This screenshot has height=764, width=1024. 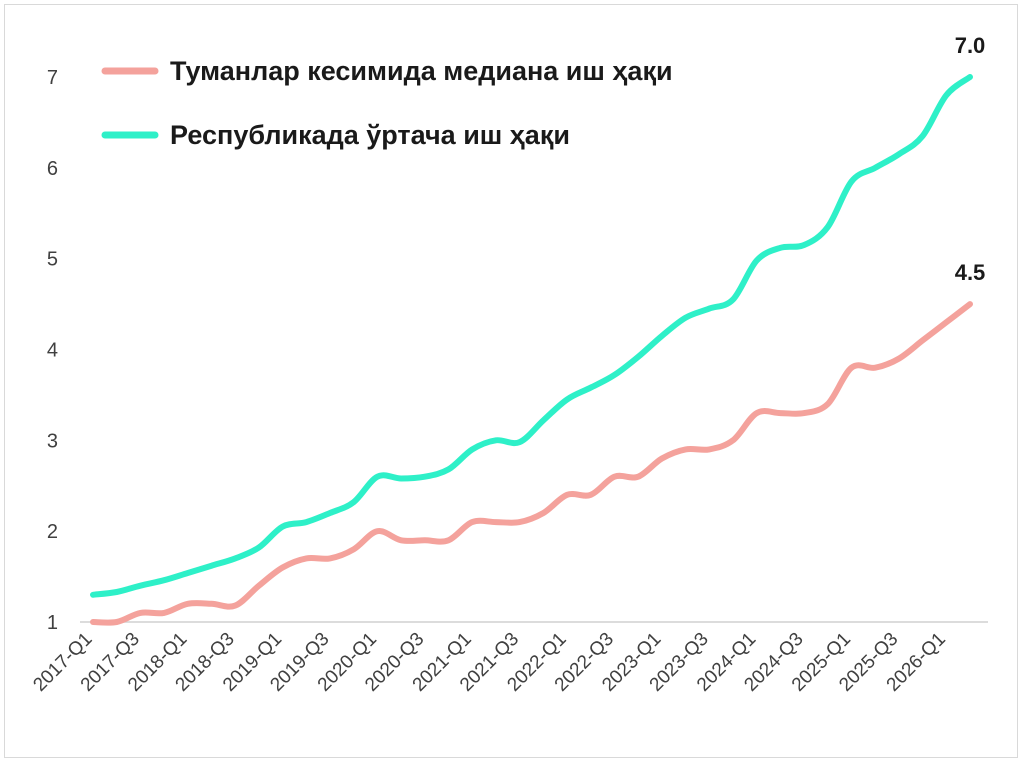 What do you see at coordinates (970, 159) in the screenshot?
I see `end-labels: 4.5 7.0` at bounding box center [970, 159].